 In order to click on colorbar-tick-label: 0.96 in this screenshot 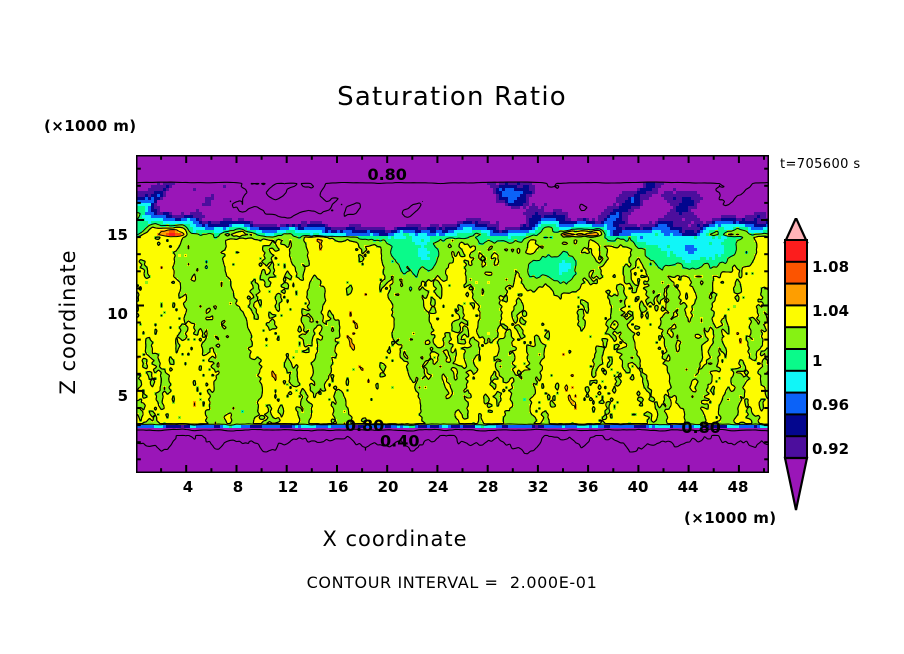, I will do `click(831, 405)`.